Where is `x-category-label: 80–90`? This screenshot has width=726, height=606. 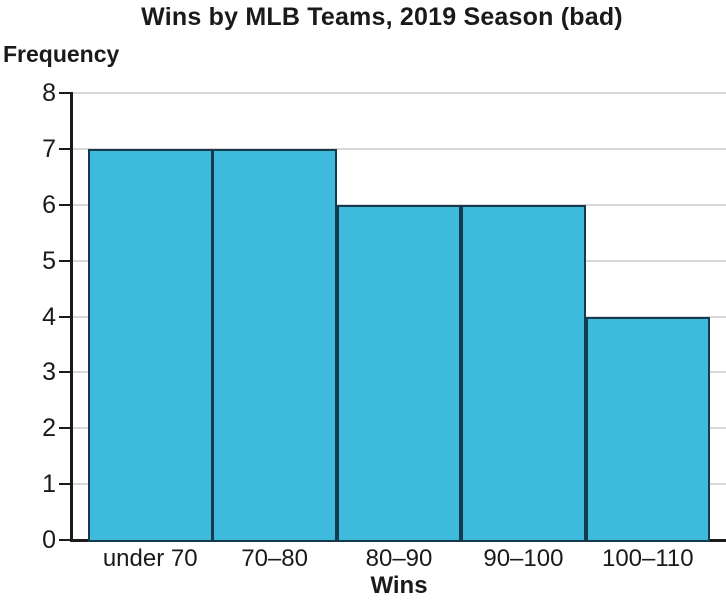 x-category-label: 80–90 is located at coordinates (399, 558).